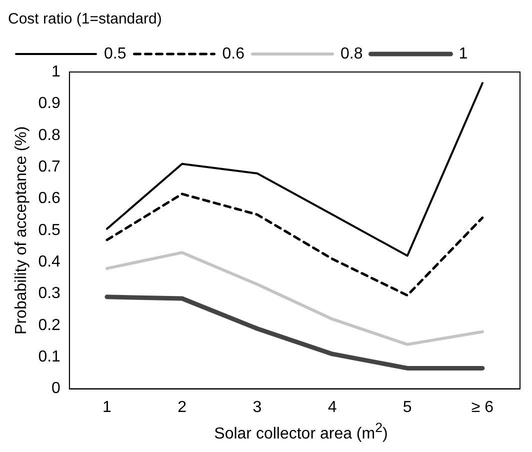 The image size is (532, 452). I want to click on y-tick-label: 0.2, so click(49, 325).